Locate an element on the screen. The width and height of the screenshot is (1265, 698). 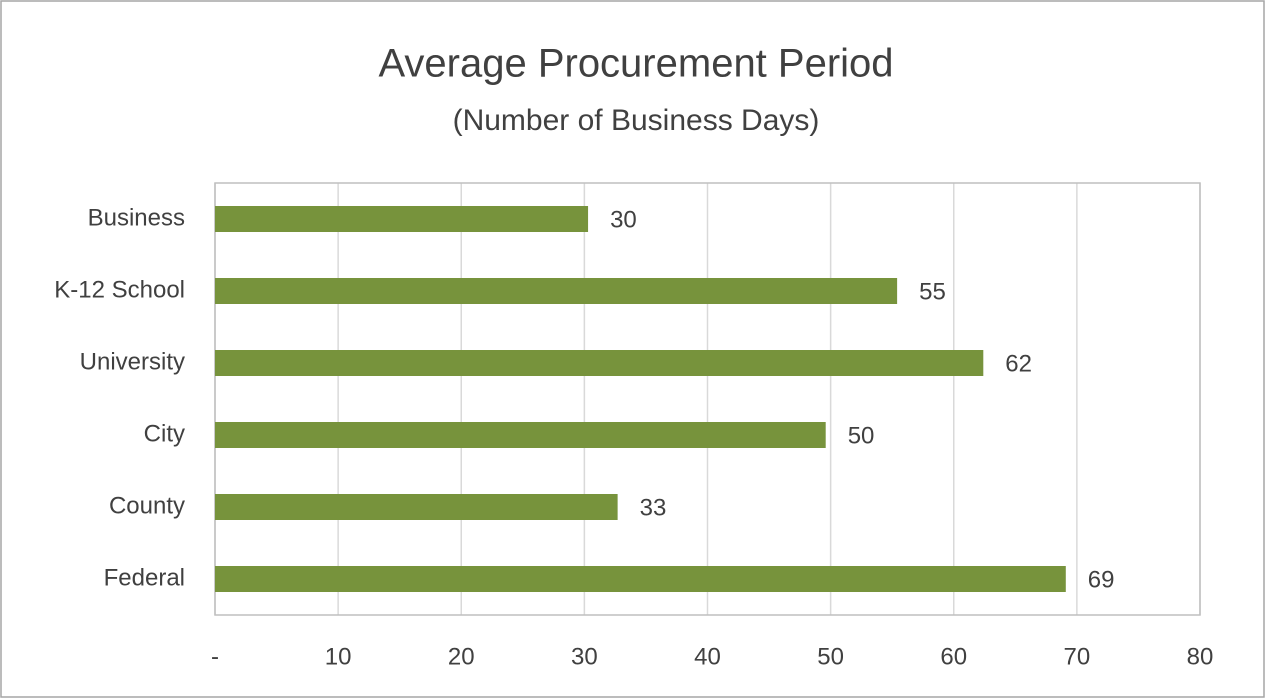
y-tick-label: Federal is located at coordinates (144, 577).